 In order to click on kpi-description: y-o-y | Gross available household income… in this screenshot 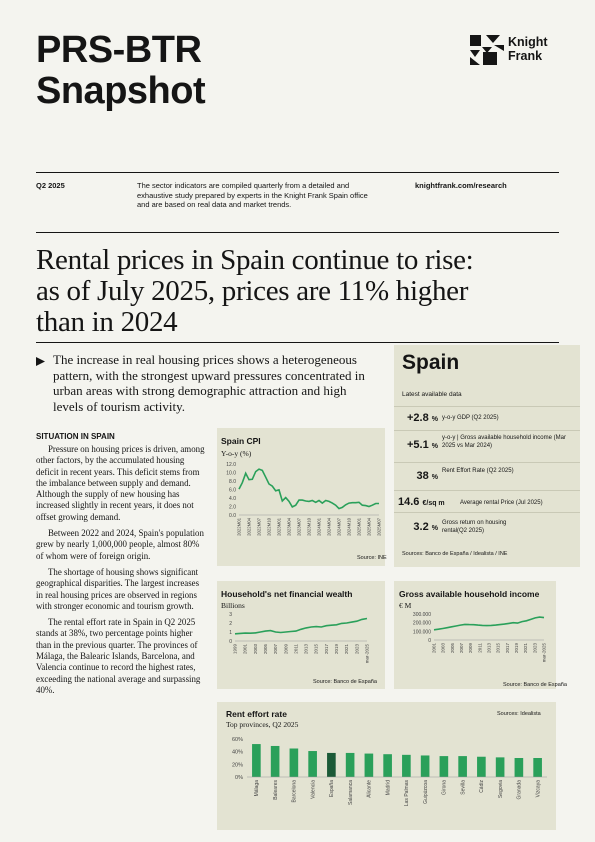, I will do `click(504, 442)`.